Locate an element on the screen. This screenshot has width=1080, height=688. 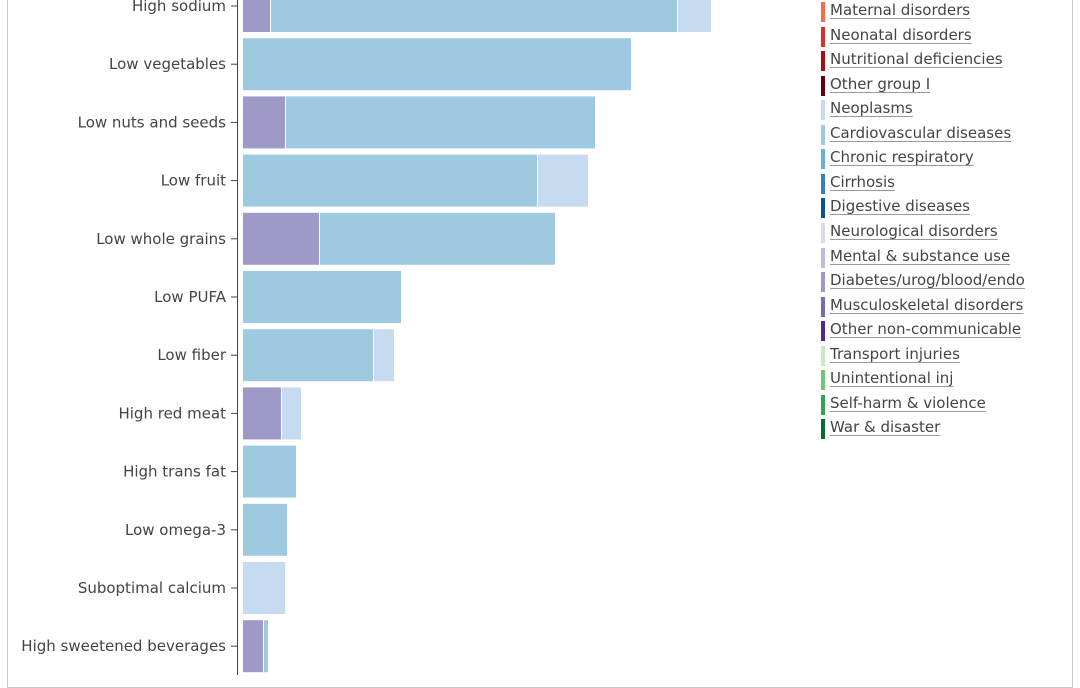
y-tick-label-low-pufa: Low PUFA is located at coordinates (190, 297).